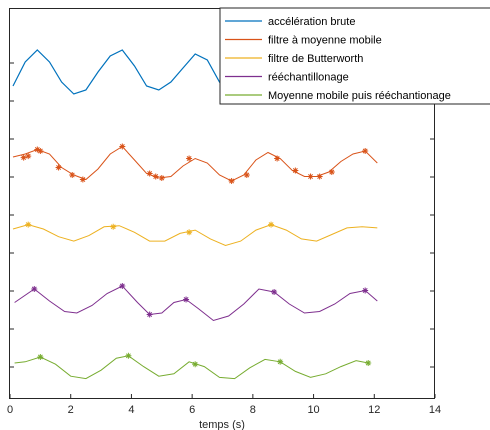  What do you see at coordinates (10, 410) in the screenshot?
I see `x-tick-label-0: 0` at bounding box center [10, 410].